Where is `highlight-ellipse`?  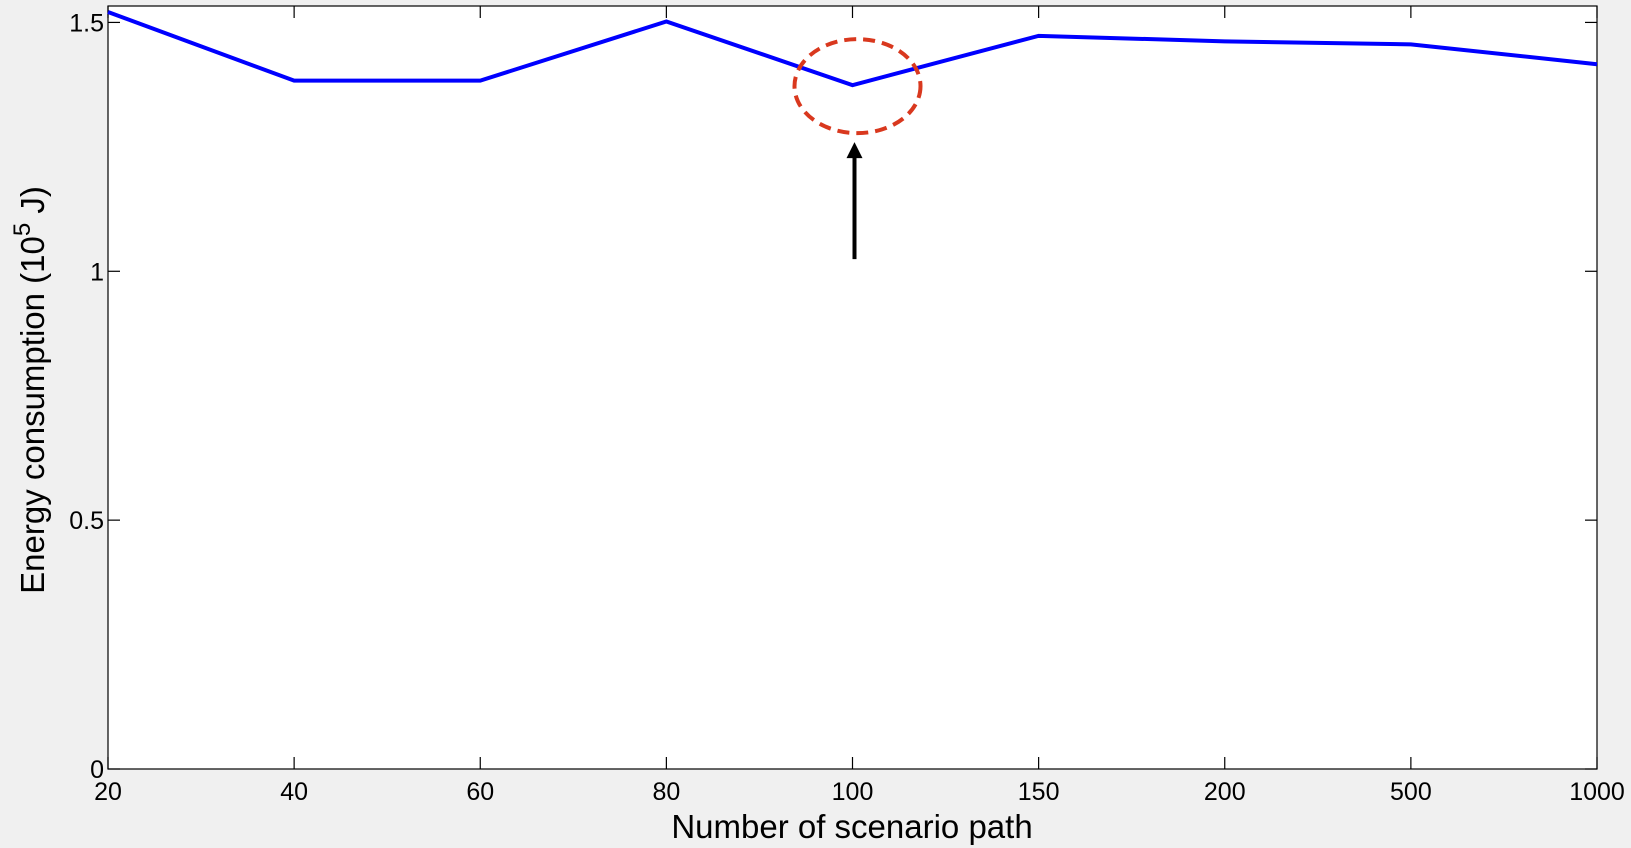 highlight-ellipse is located at coordinates (857, 86).